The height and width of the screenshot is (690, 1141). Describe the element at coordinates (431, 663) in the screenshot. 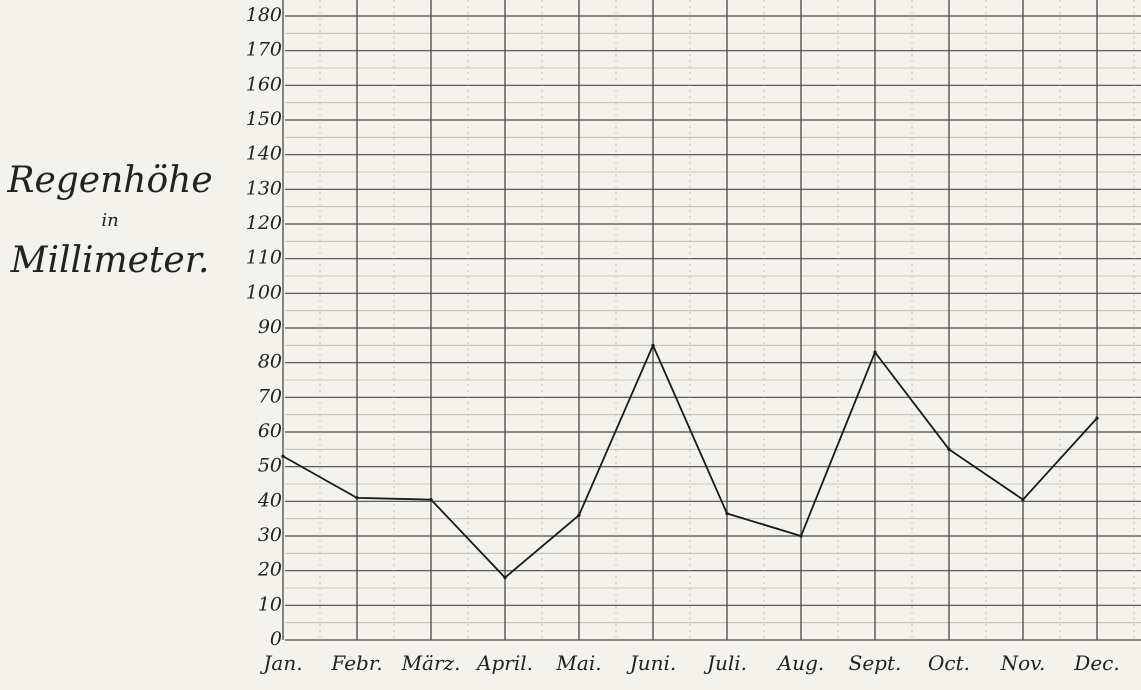

I see `x-category-label: März.` at that location.